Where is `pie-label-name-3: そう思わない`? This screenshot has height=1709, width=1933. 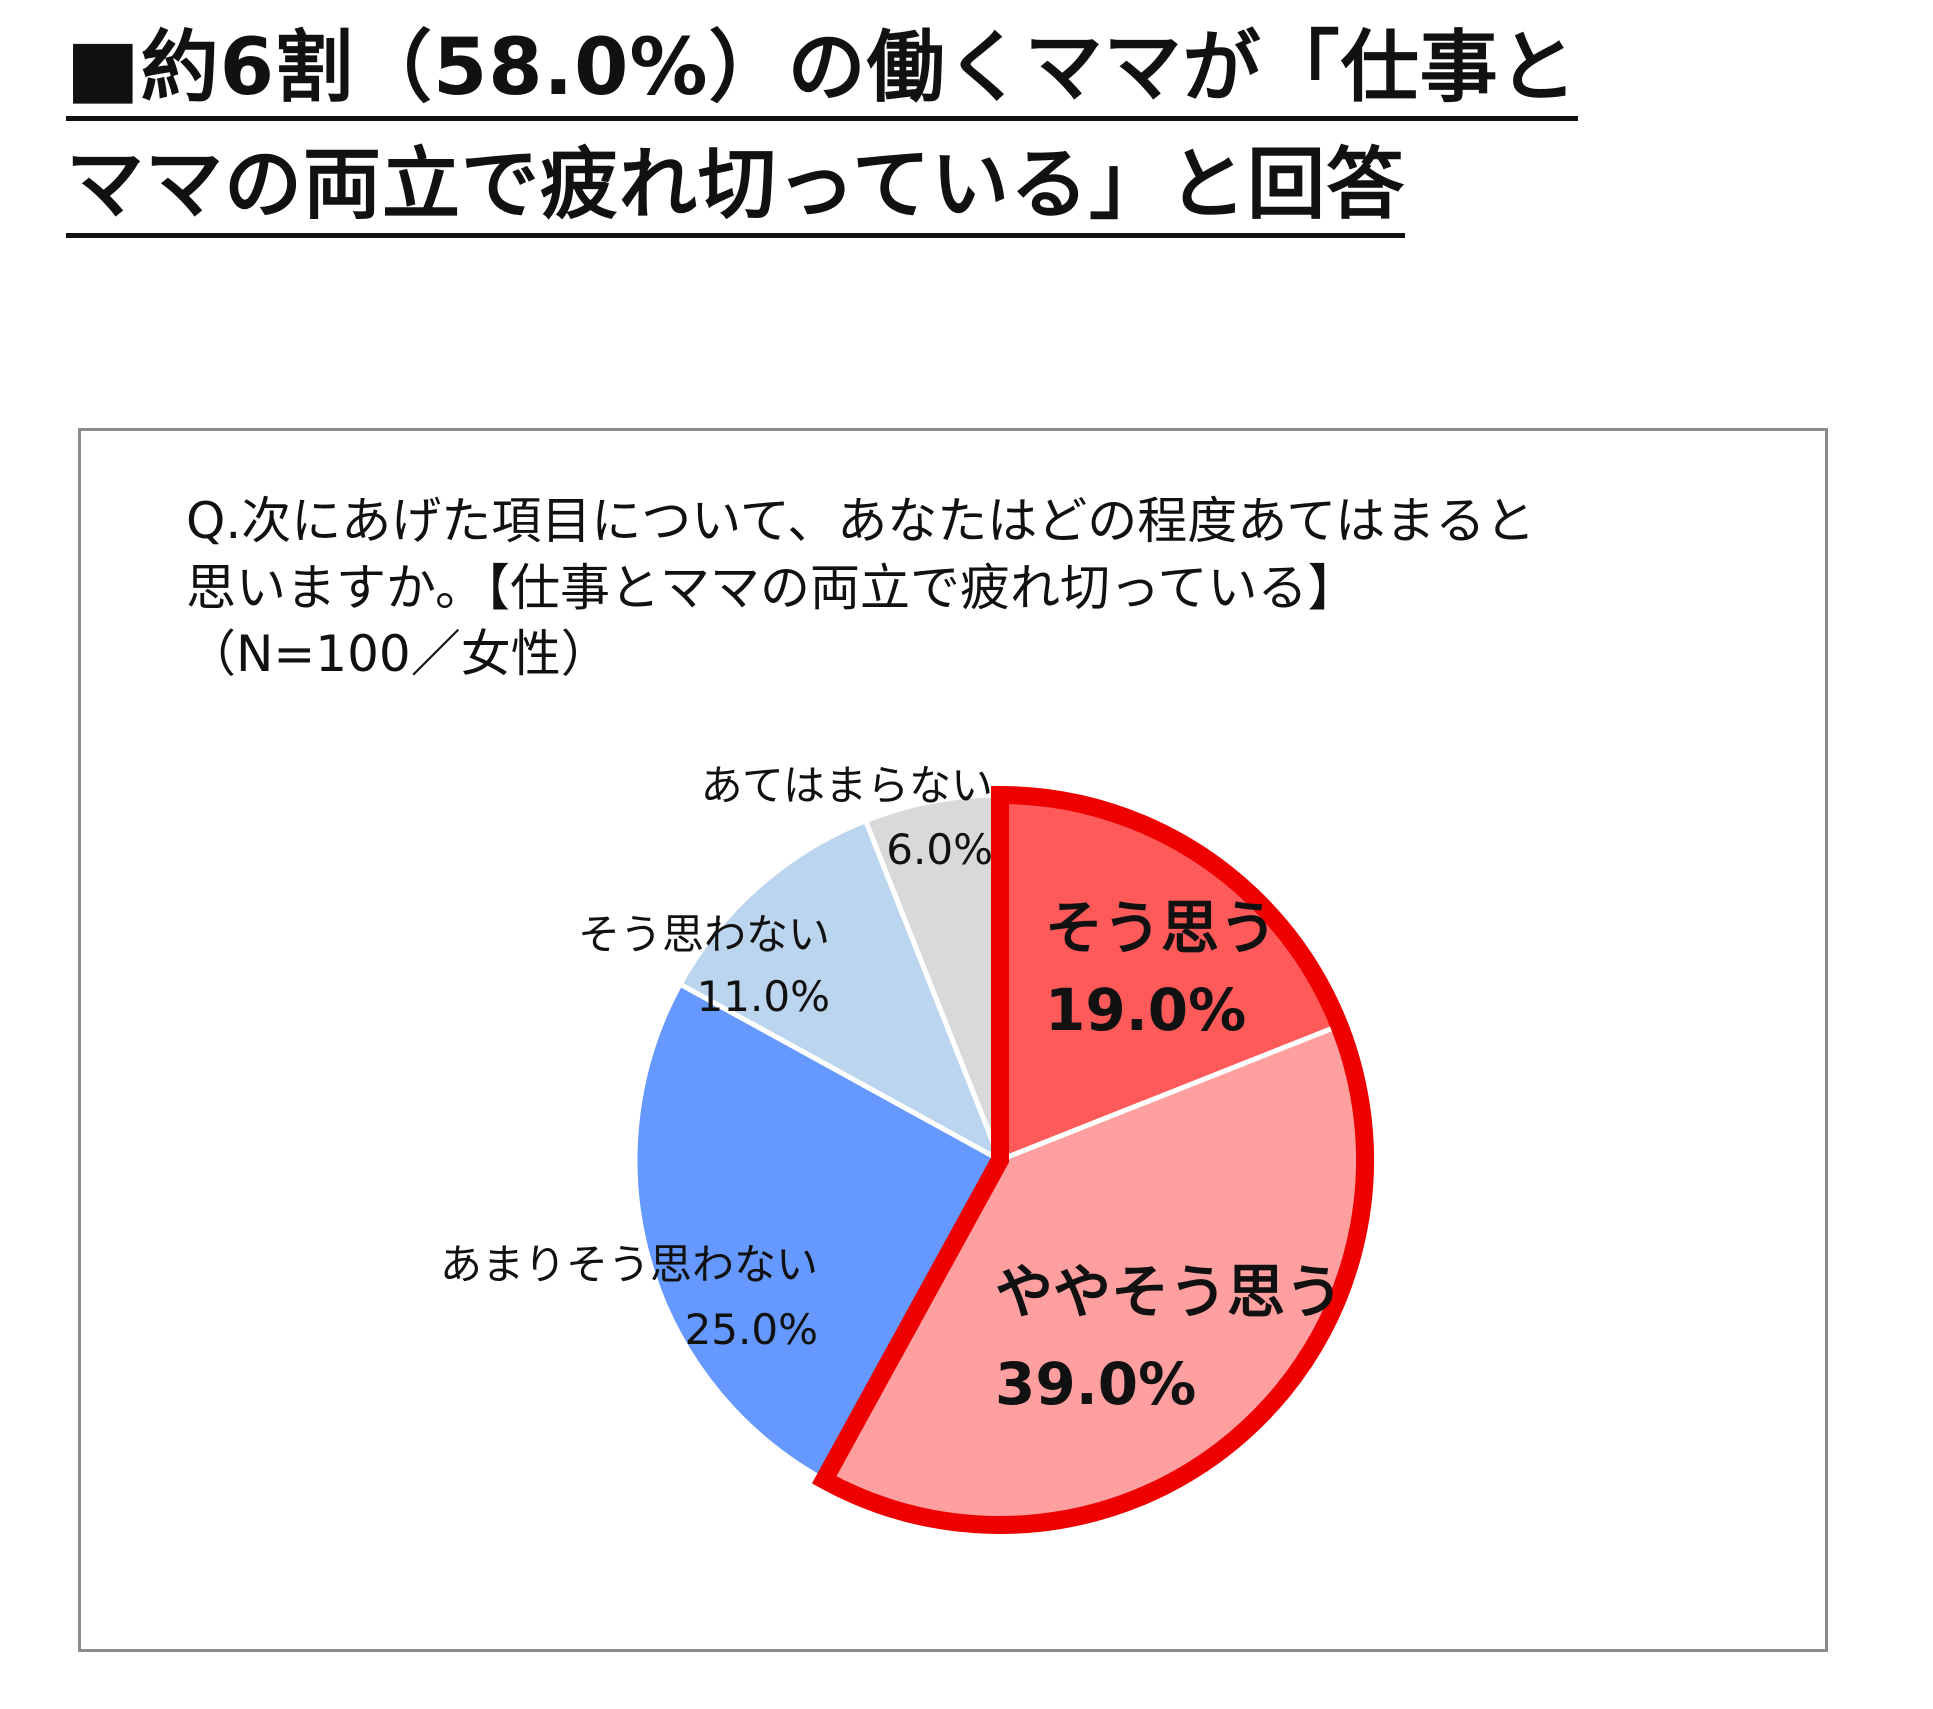
pie-label-name-3: そう思わない is located at coordinates (704, 934).